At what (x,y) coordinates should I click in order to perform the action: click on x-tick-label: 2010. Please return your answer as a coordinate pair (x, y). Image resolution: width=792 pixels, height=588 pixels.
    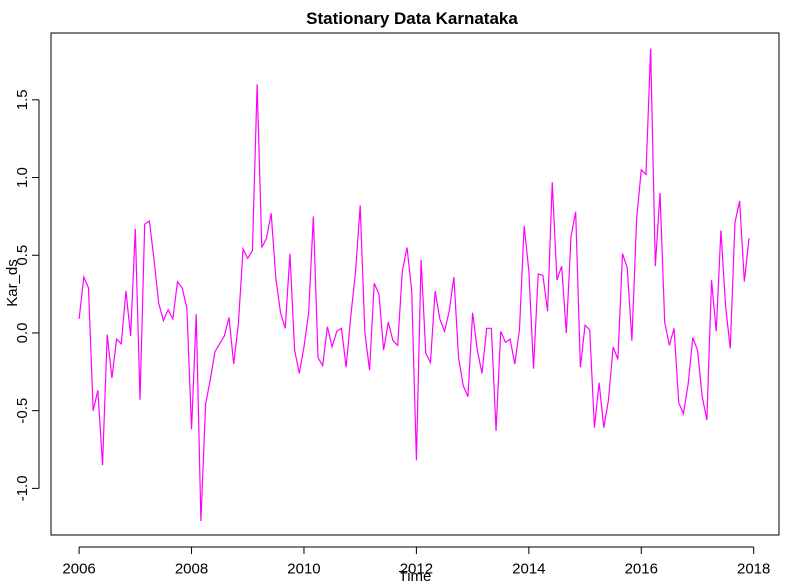
    Looking at the image, I should click on (303, 568).